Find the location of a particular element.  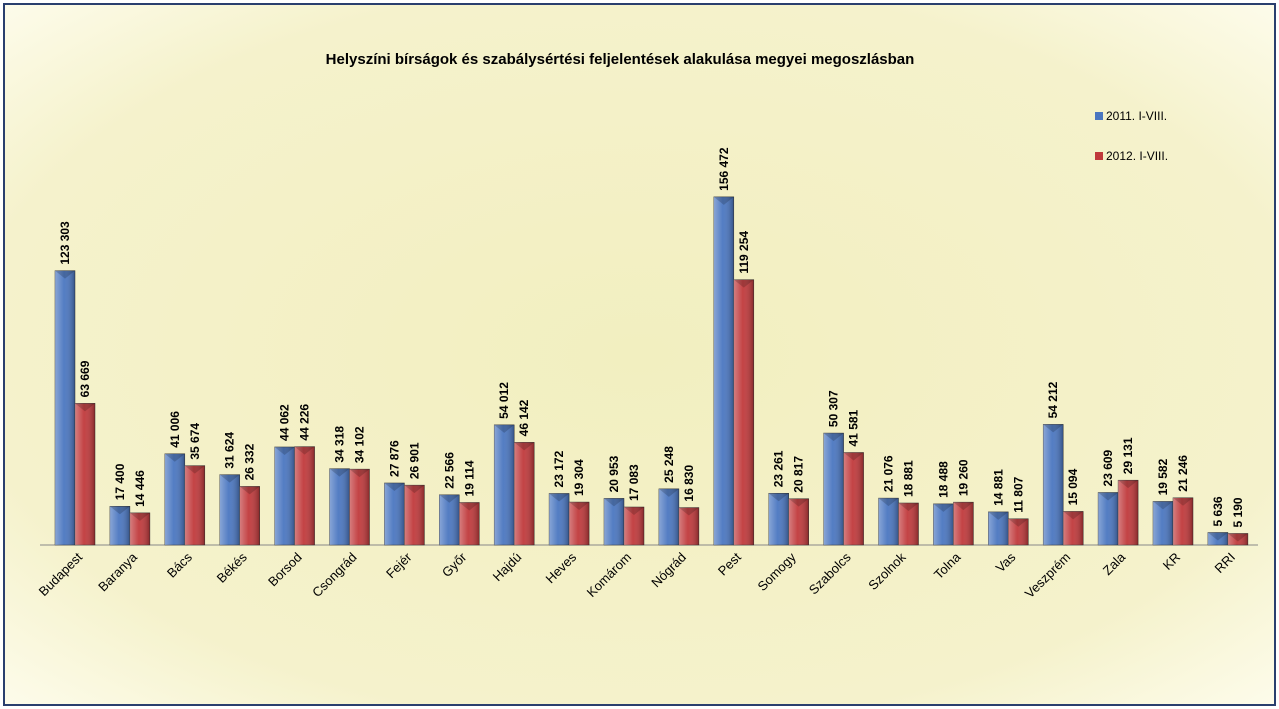

value-label: 19 114 is located at coordinates (469, 478).